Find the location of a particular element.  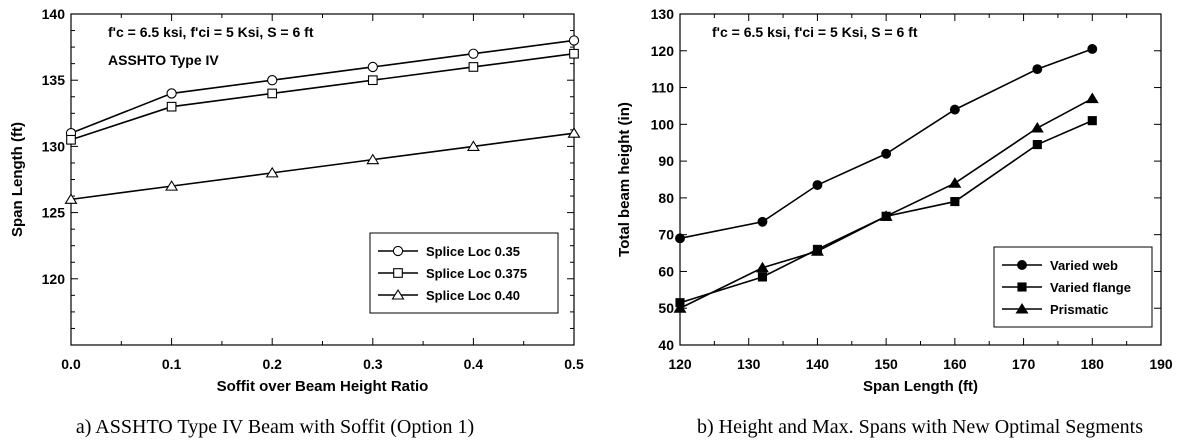

y-tick-label: 135 is located at coordinates (54, 80).